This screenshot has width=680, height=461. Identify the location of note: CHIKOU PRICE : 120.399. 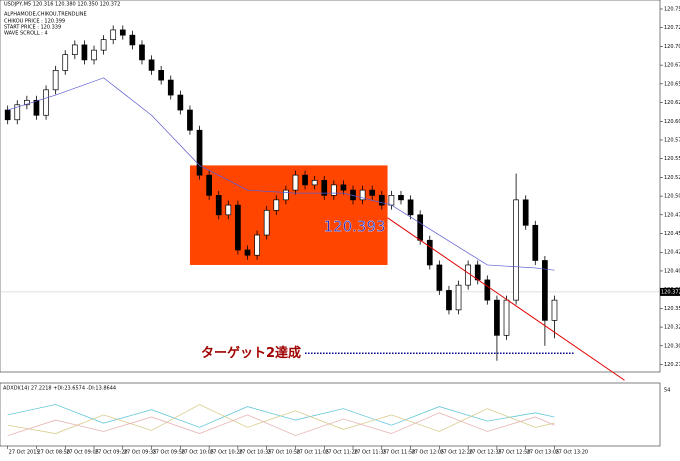
(34, 22).